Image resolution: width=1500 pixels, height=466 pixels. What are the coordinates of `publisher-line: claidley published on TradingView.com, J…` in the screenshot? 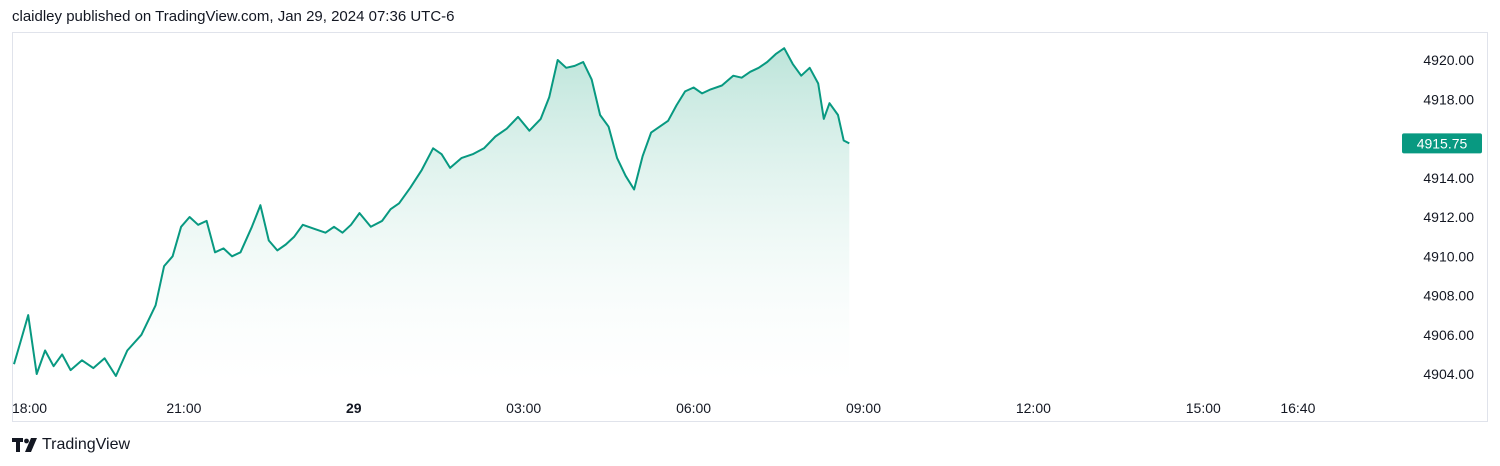 It's located at (233, 16).